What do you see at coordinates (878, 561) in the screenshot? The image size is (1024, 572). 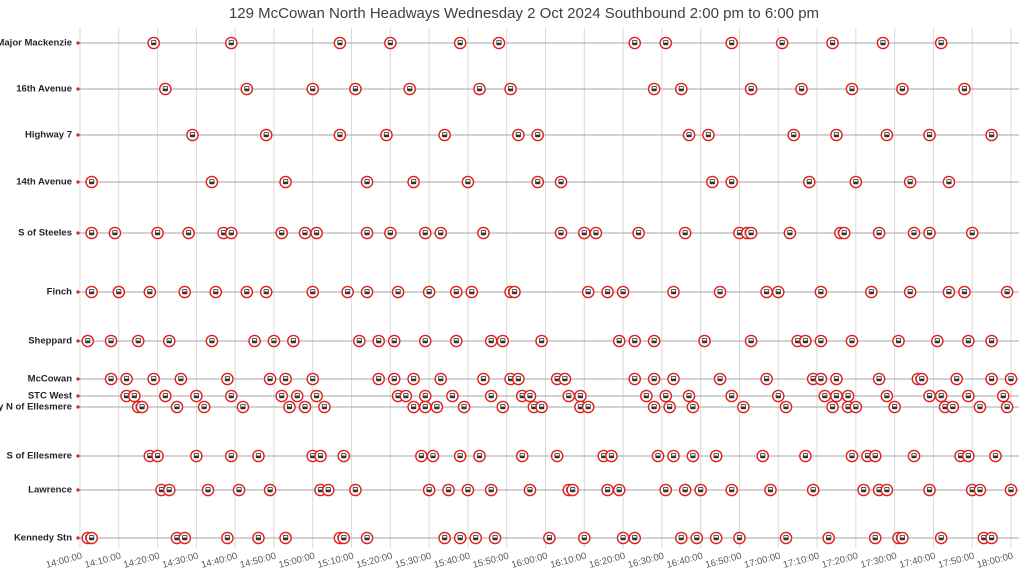 I see `x-tick-label: 17:30:00` at bounding box center [878, 561].